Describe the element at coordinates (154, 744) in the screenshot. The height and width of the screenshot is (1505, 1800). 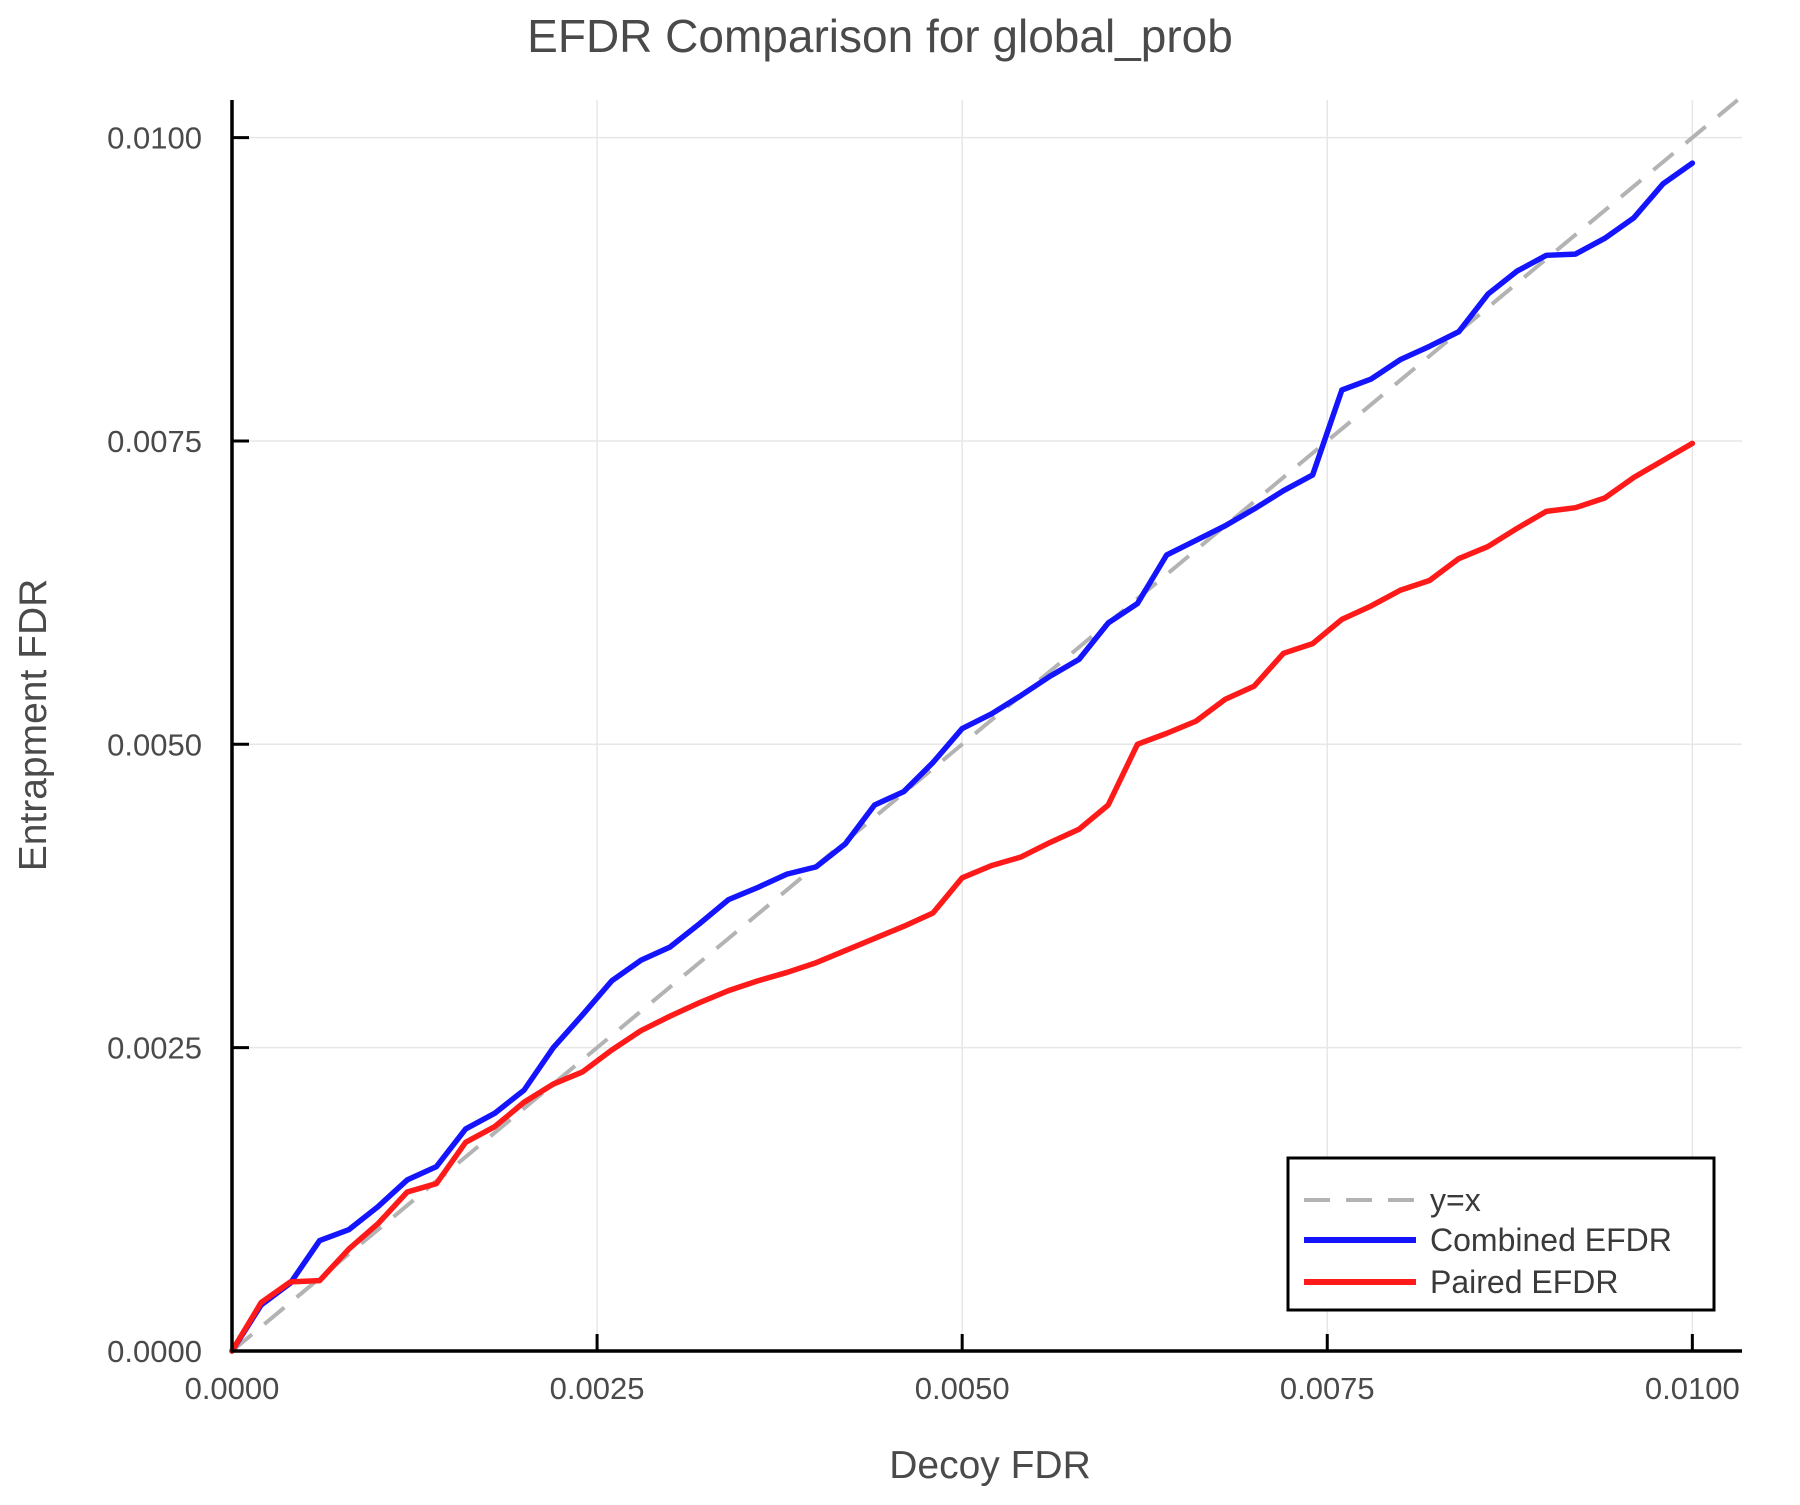
I see `y-tick-label: 0.0050` at that location.